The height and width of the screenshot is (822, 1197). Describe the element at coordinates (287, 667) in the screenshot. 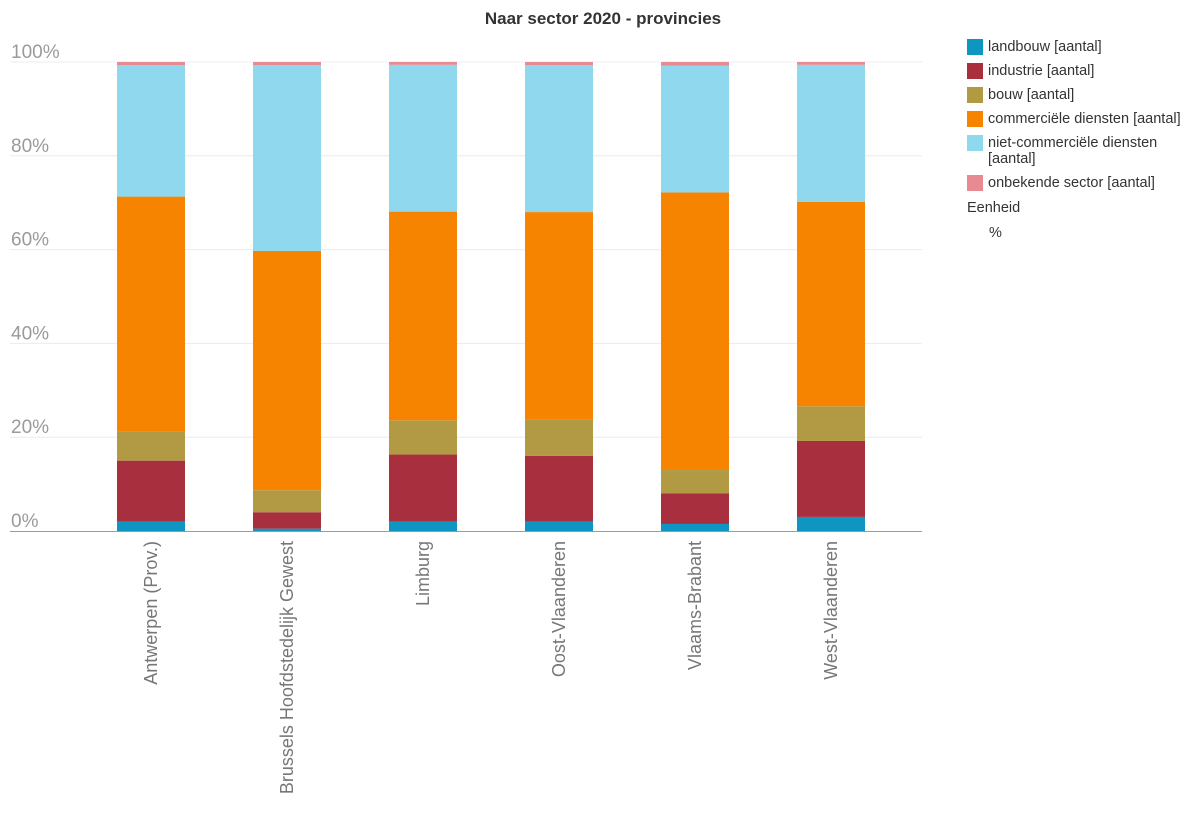

I see `x-category-label: Brussels Hoofdstedelijk Gewest` at that location.